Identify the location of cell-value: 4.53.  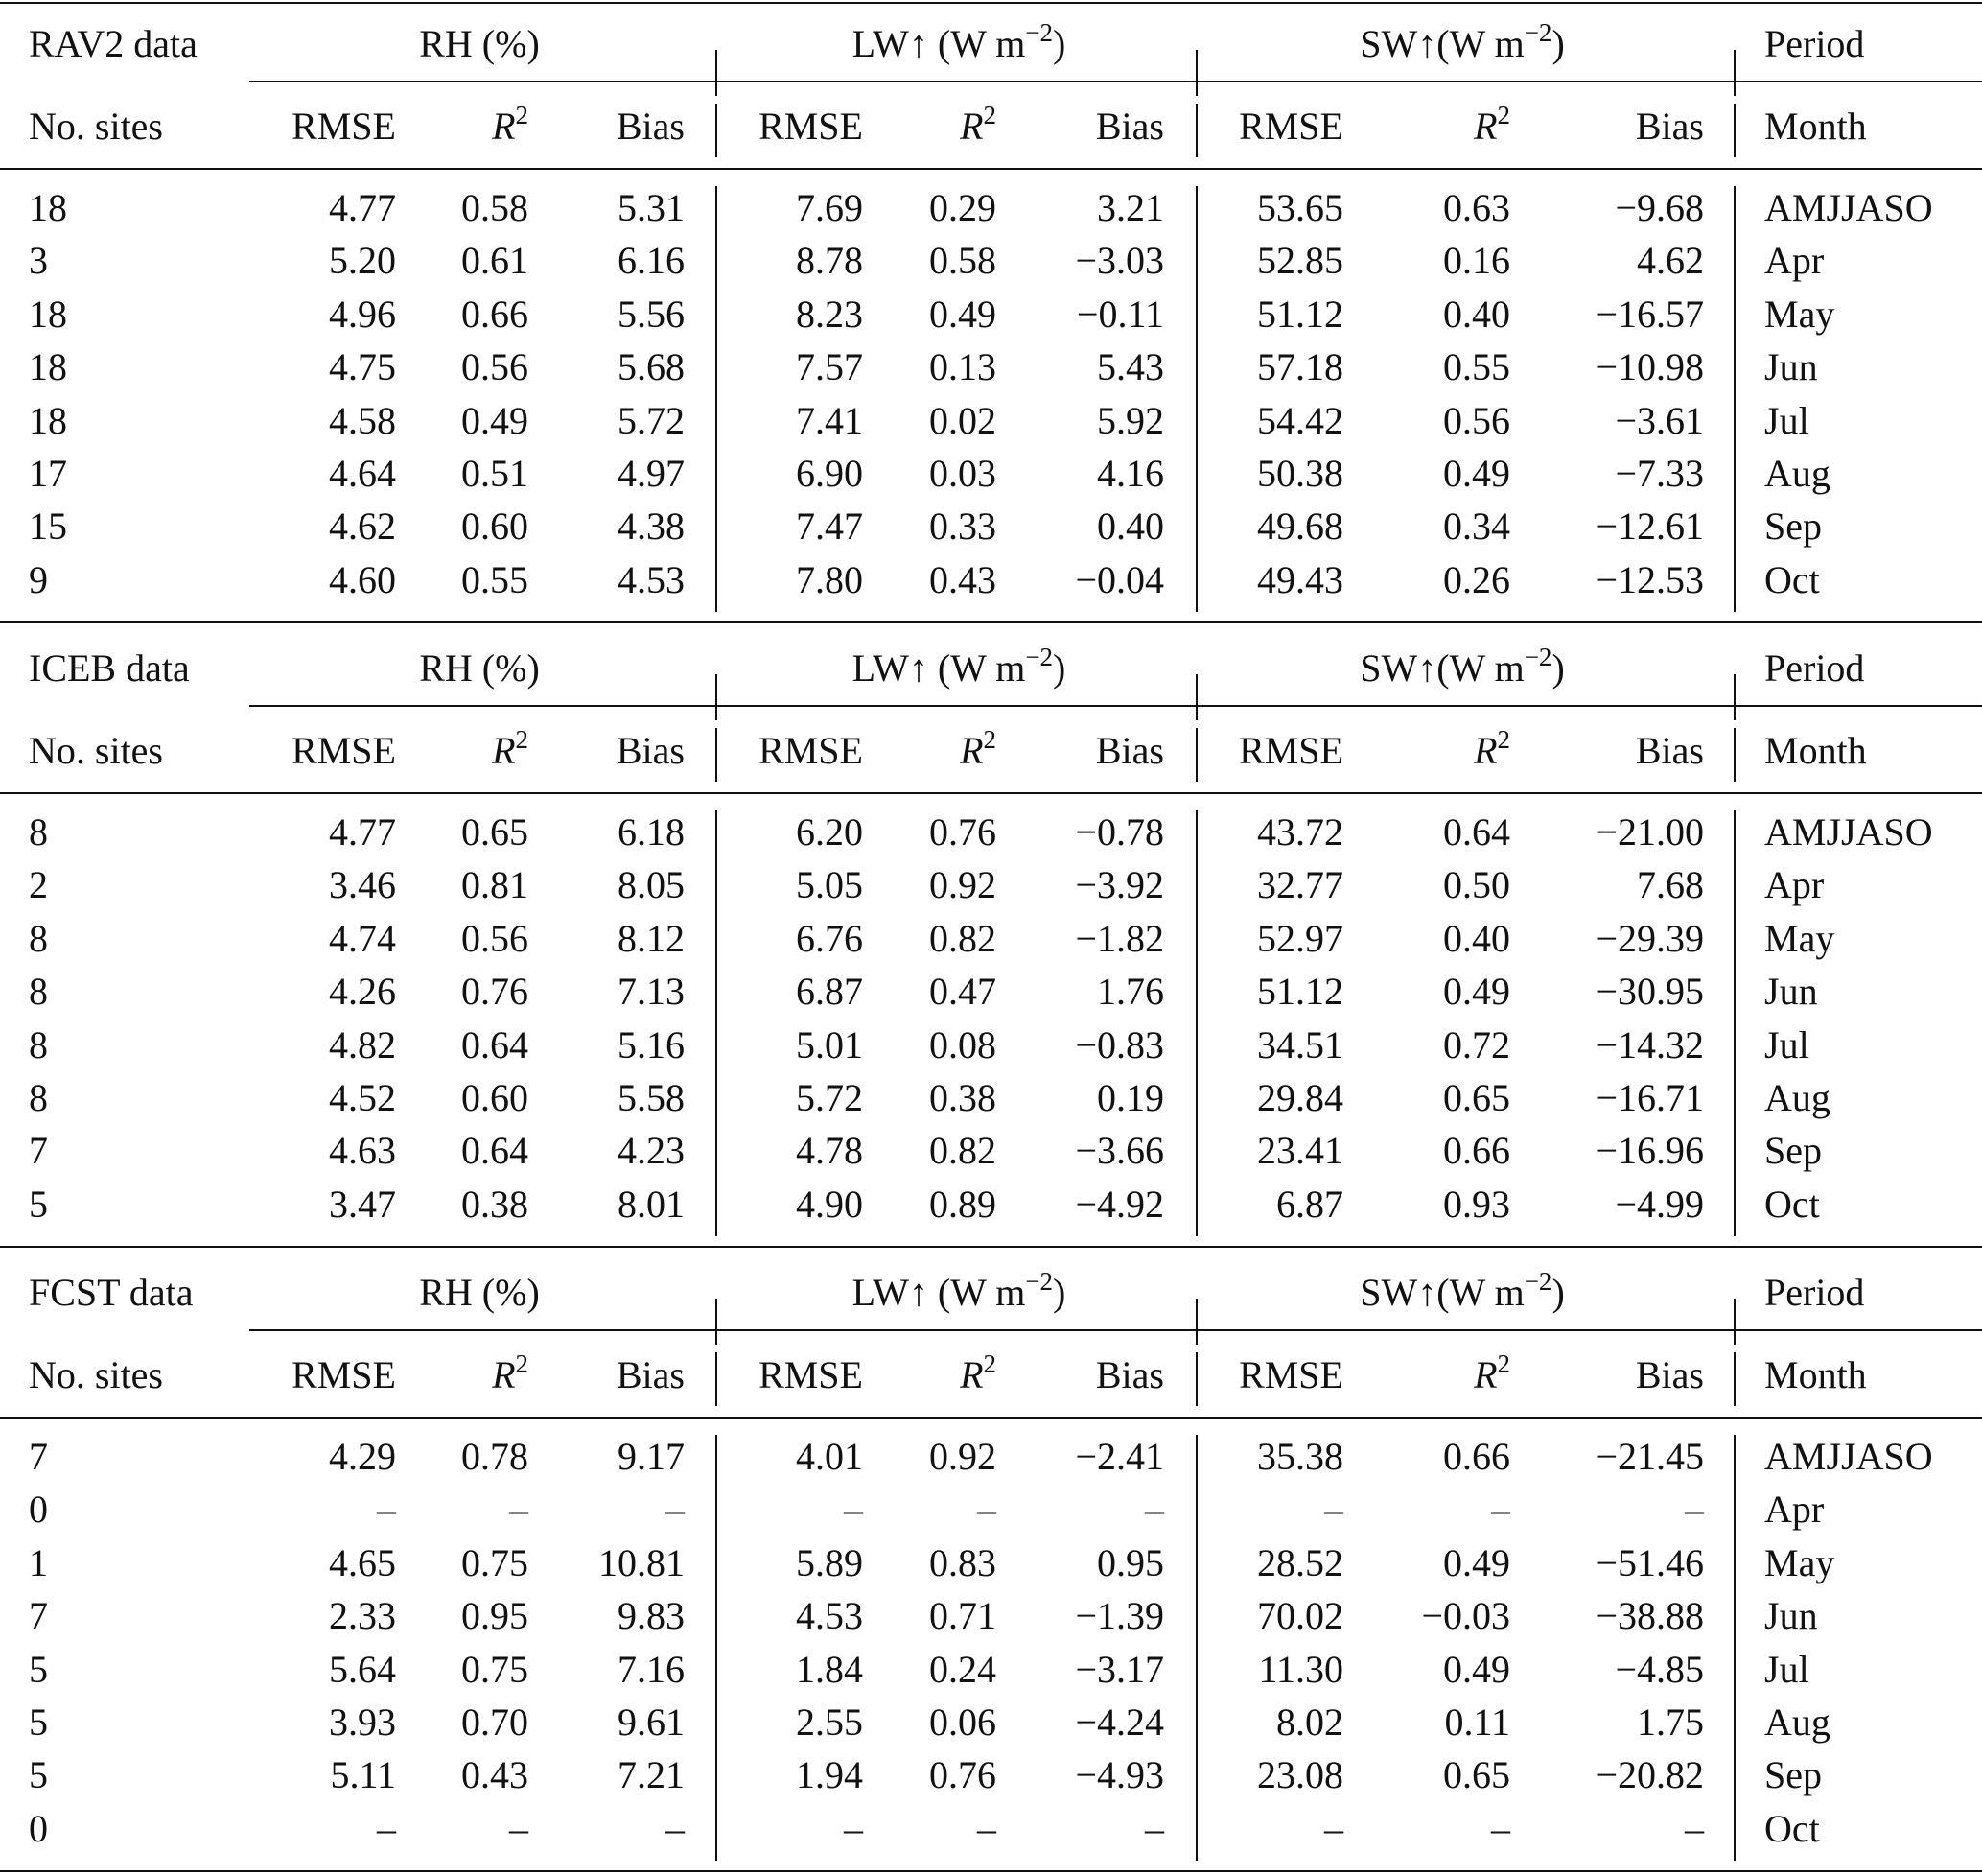
(829, 1616).